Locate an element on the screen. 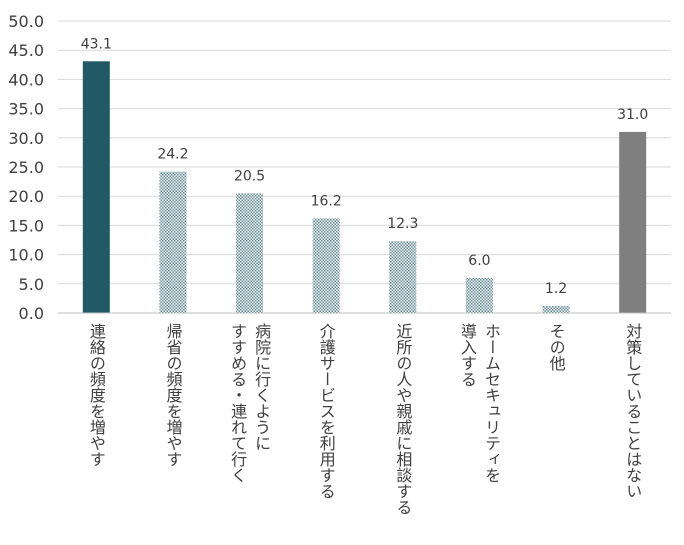  y-tick-label: 25.0 is located at coordinates (26, 167).